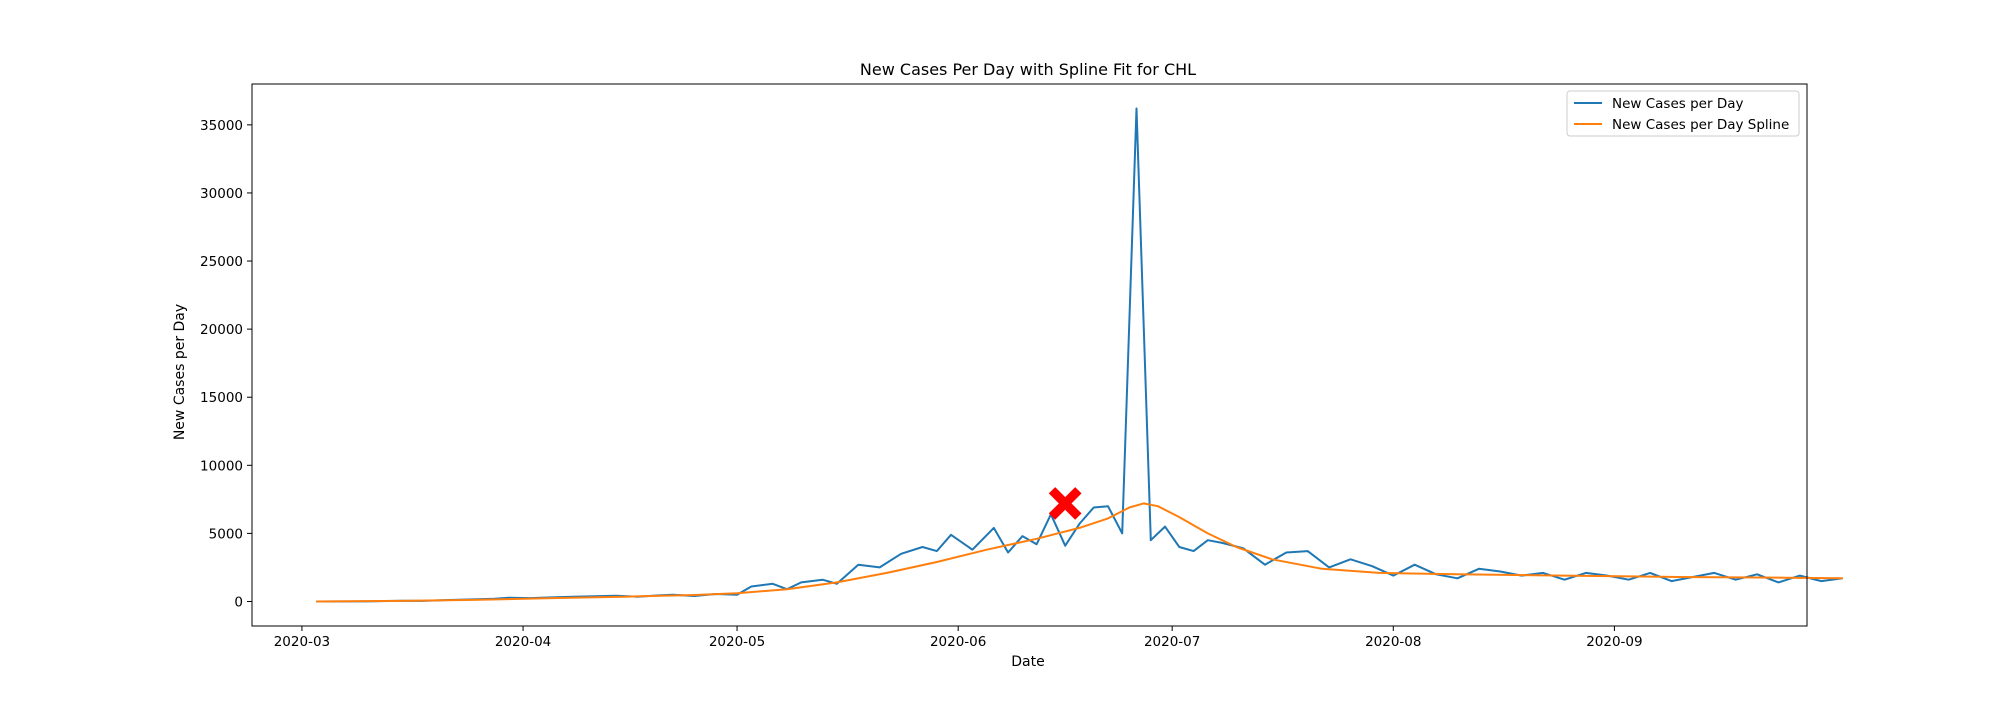 The width and height of the screenshot is (2000, 704). What do you see at coordinates (1172, 642) in the screenshot?
I see `x-tick-label: 2020-07` at bounding box center [1172, 642].